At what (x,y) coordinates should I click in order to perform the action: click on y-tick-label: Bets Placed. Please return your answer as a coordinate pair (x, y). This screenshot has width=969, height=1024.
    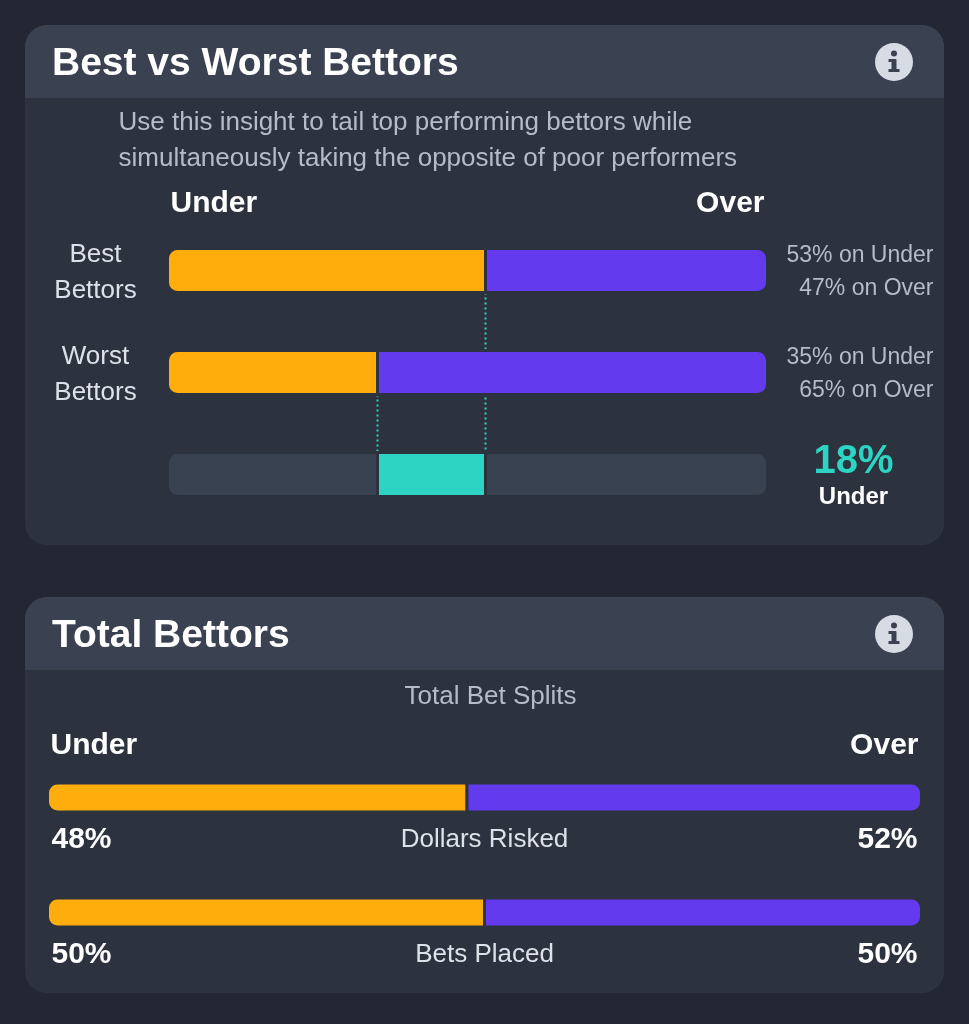
    Looking at the image, I should click on (484, 952).